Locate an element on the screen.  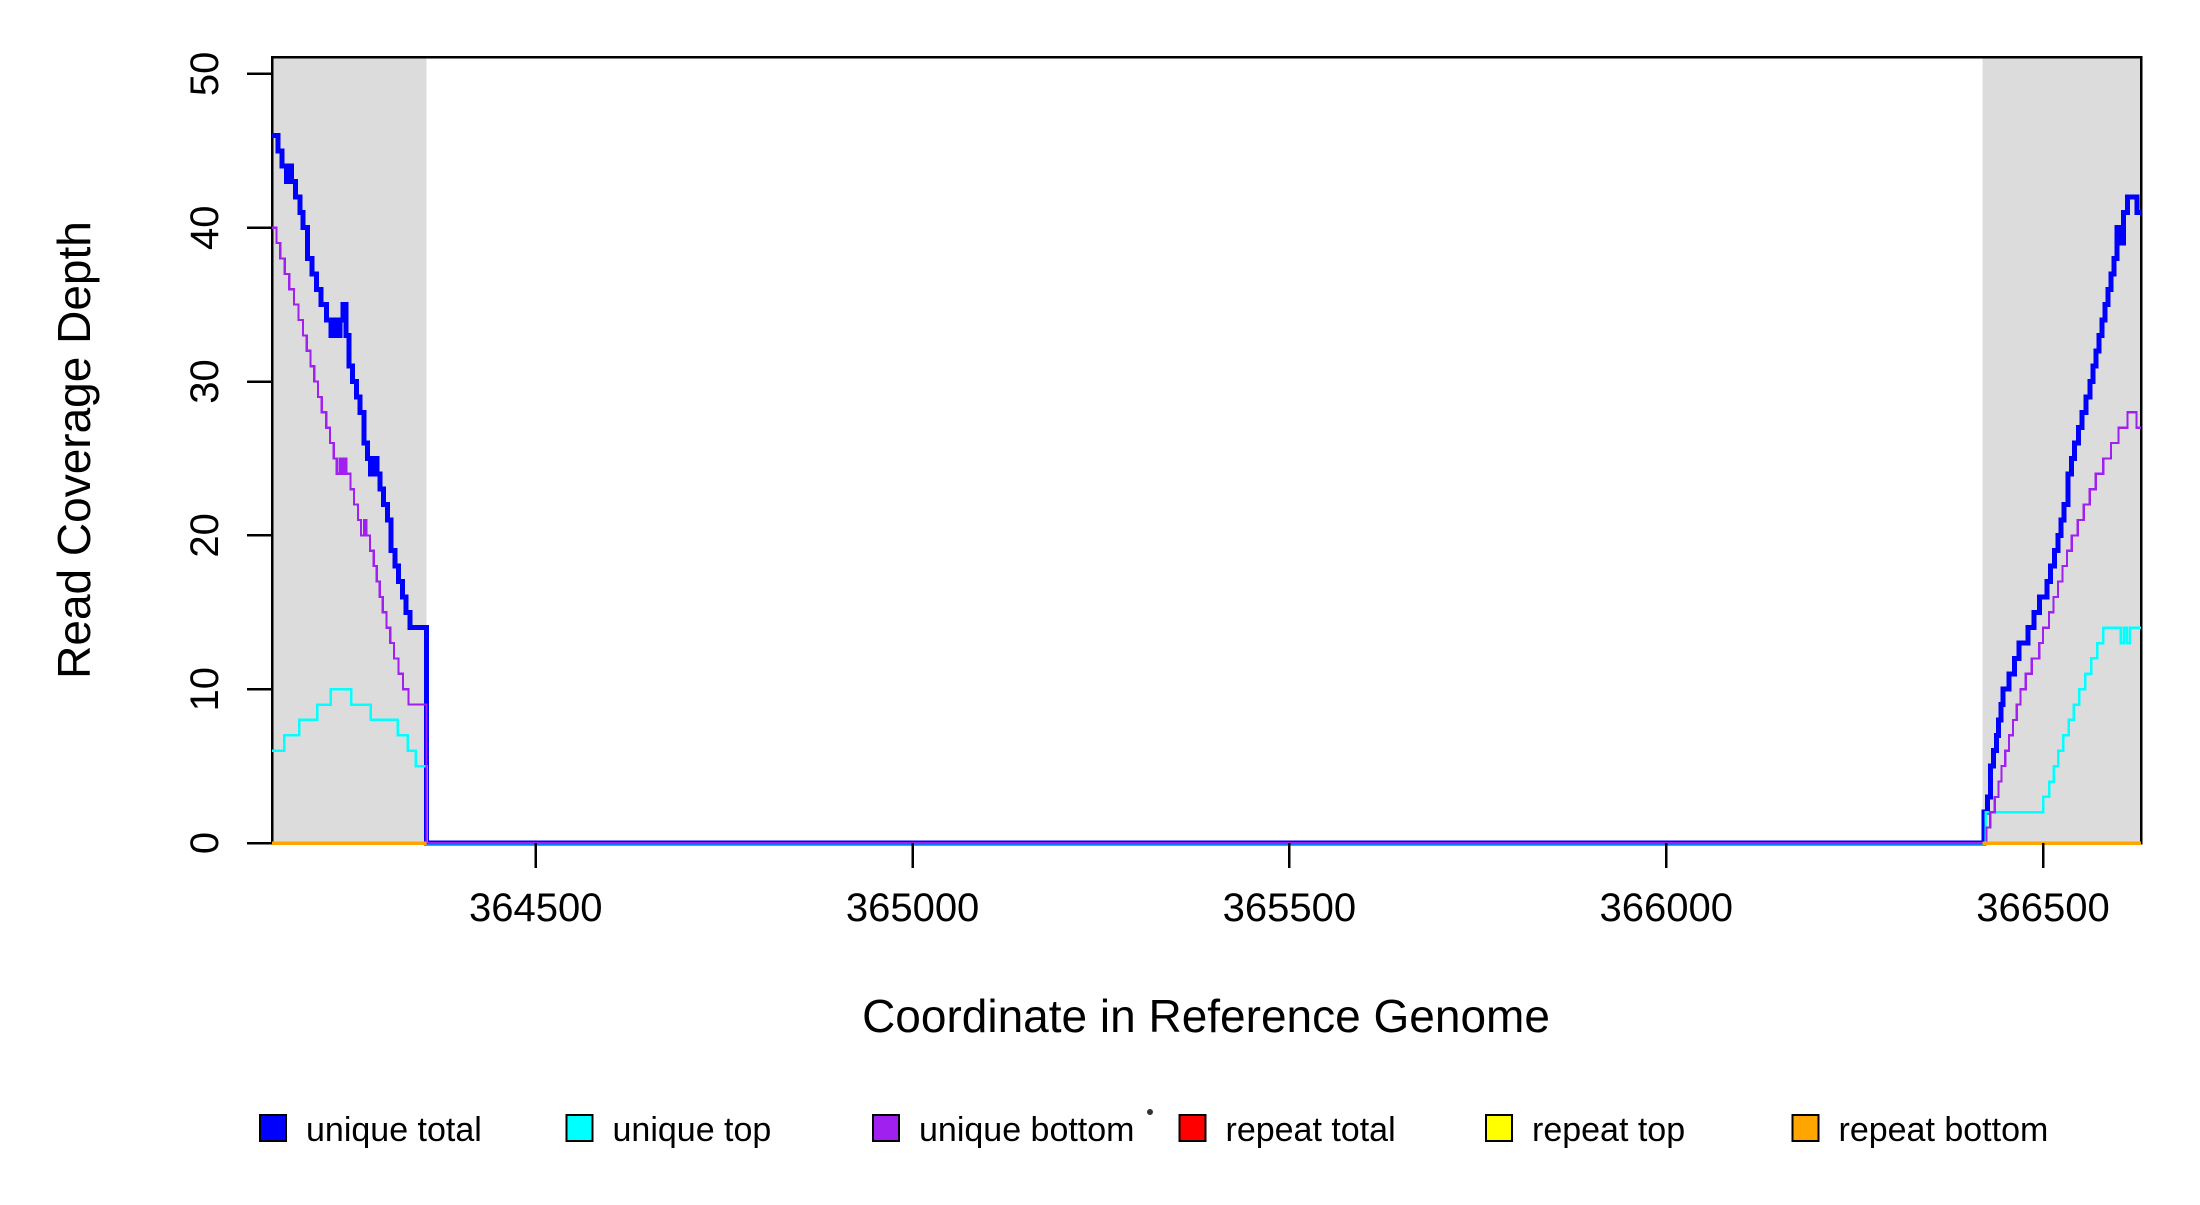
y-axis-title: Read Coverage Depth is located at coordinates (74, 450).